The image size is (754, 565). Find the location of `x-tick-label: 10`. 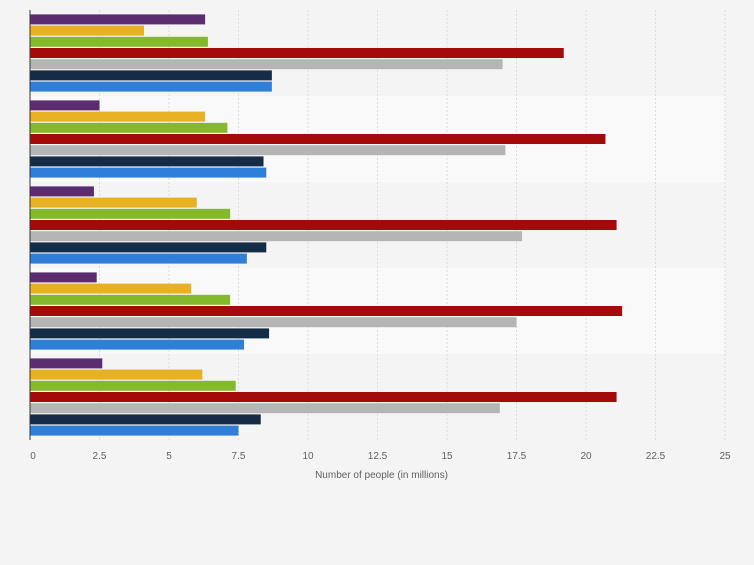

x-tick-label: 10 is located at coordinates (308, 456).